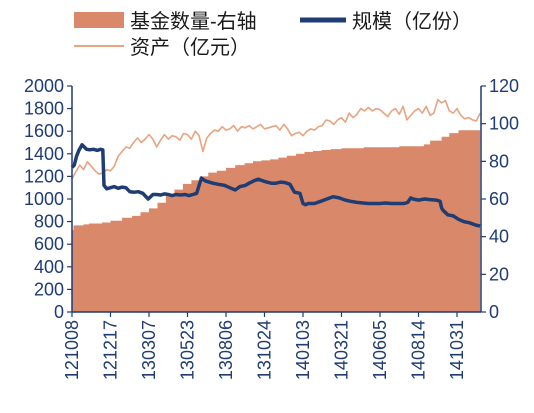 The image size is (534, 413). What do you see at coordinates (342, 350) in the screenshot?
I see `x-tick-label: 140321` at bounding box center [342, 350].